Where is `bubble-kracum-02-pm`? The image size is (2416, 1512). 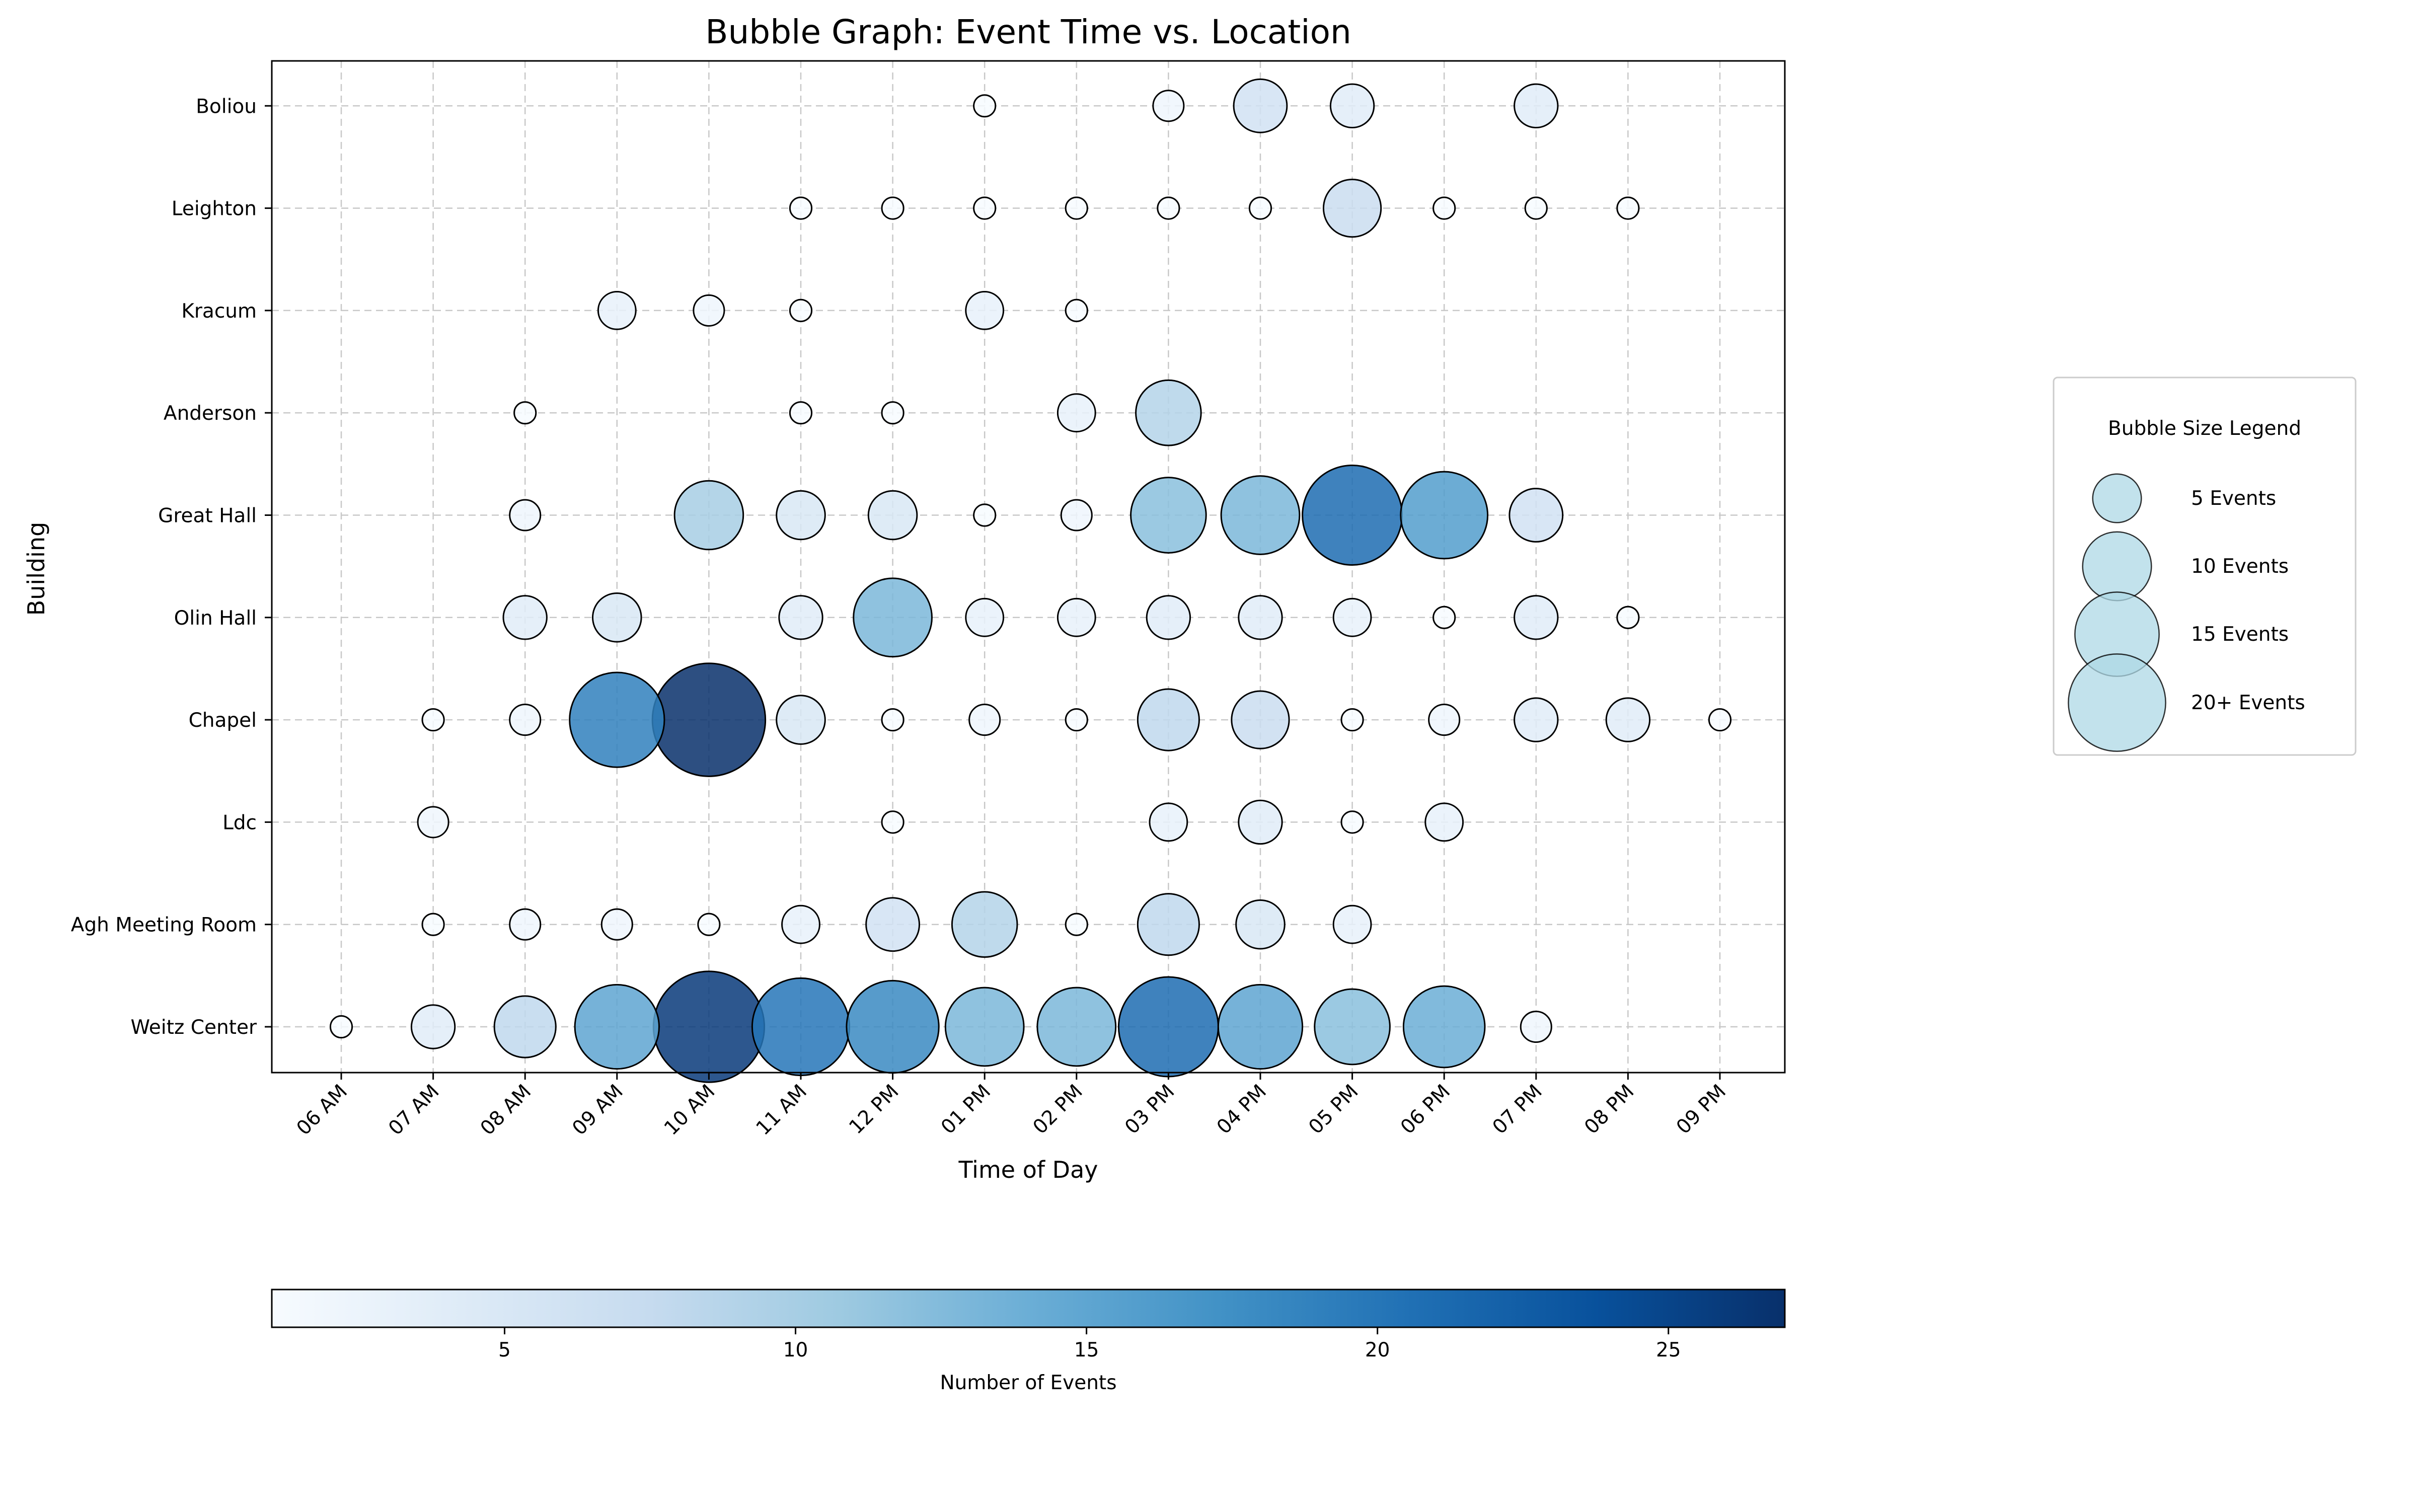 bubble-kracum-02-pm is located at coordinates (1076, 310).